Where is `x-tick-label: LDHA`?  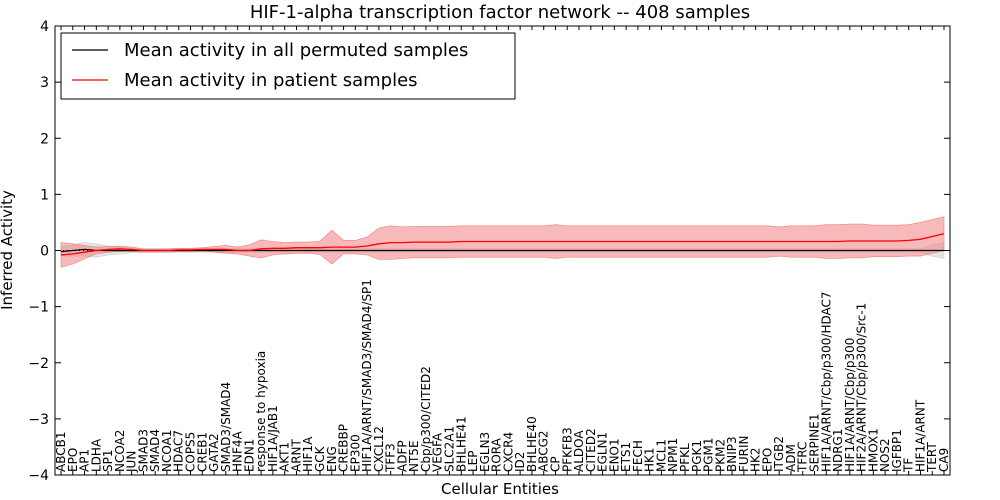
x-tick-label: LDHA is located at coordinates (96, 455).